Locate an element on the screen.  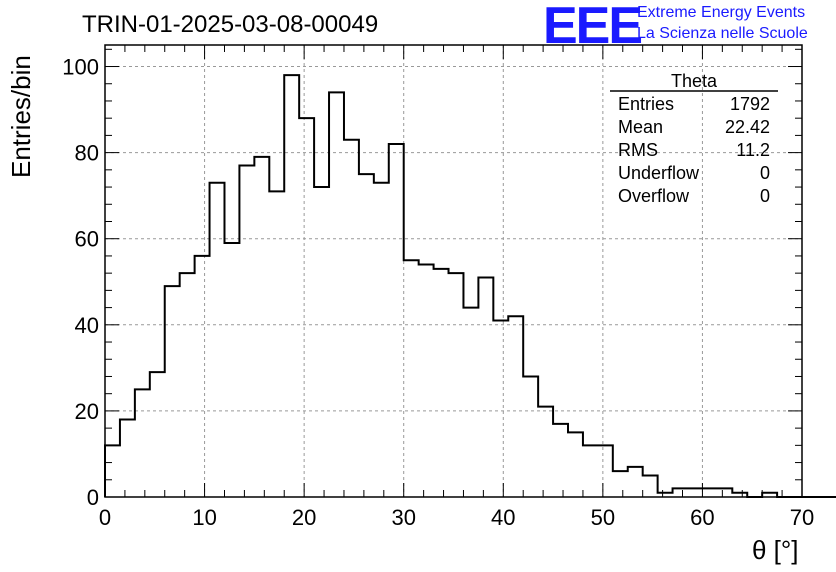
x-tick-label: 20 is located at coordinates (304, 517).